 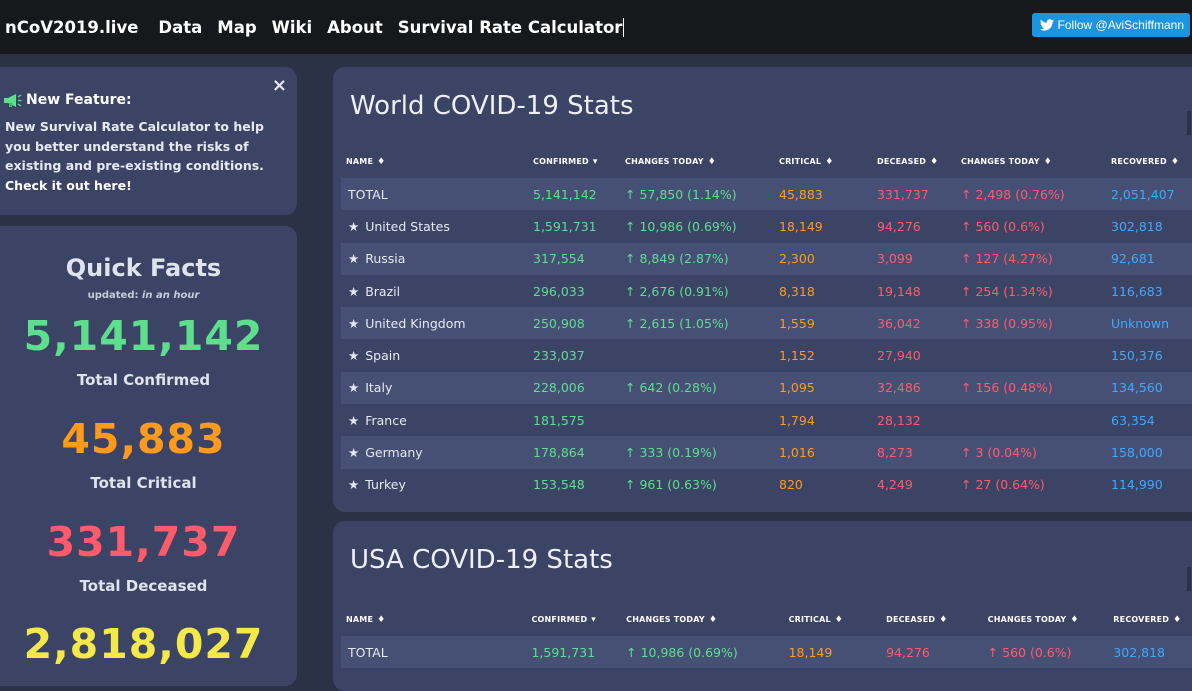 What do you see at coordinates (828, 420) in the screenshot?
I see `cell-critical: 1,794` at bounding box center [828, 420].